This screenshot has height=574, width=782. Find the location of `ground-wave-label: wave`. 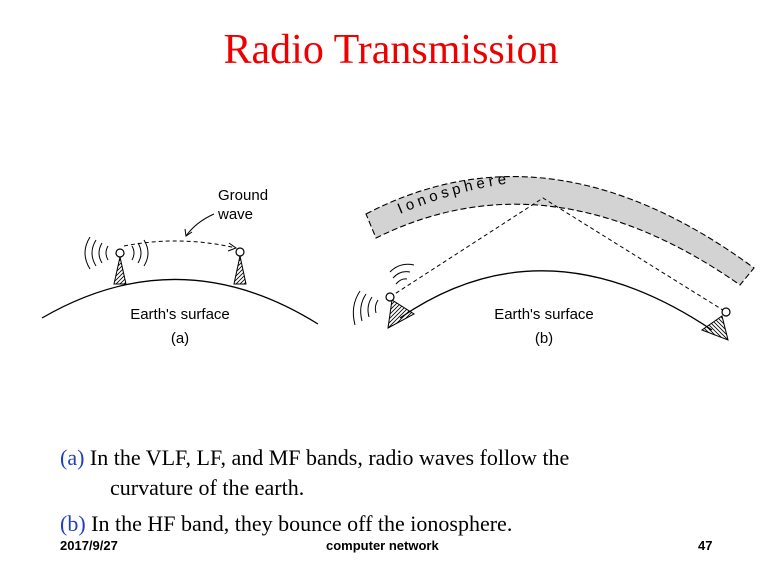

ground-wave-label: wave is located at coordinates (235, 214).